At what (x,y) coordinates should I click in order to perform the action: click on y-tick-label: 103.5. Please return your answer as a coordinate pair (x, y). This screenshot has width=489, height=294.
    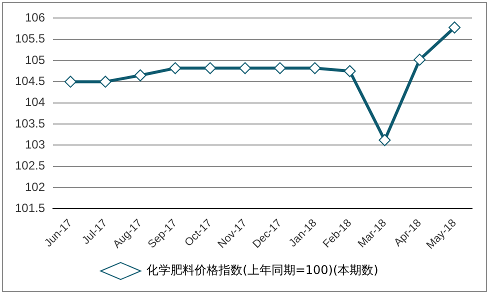
    Looking at the image, I should click on (30, 123).